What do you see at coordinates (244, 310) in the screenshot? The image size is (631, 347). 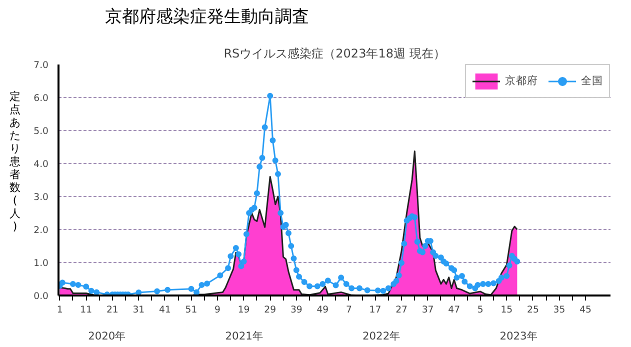 I see `x-tick-label: 19` at bounding box center [244, 310].